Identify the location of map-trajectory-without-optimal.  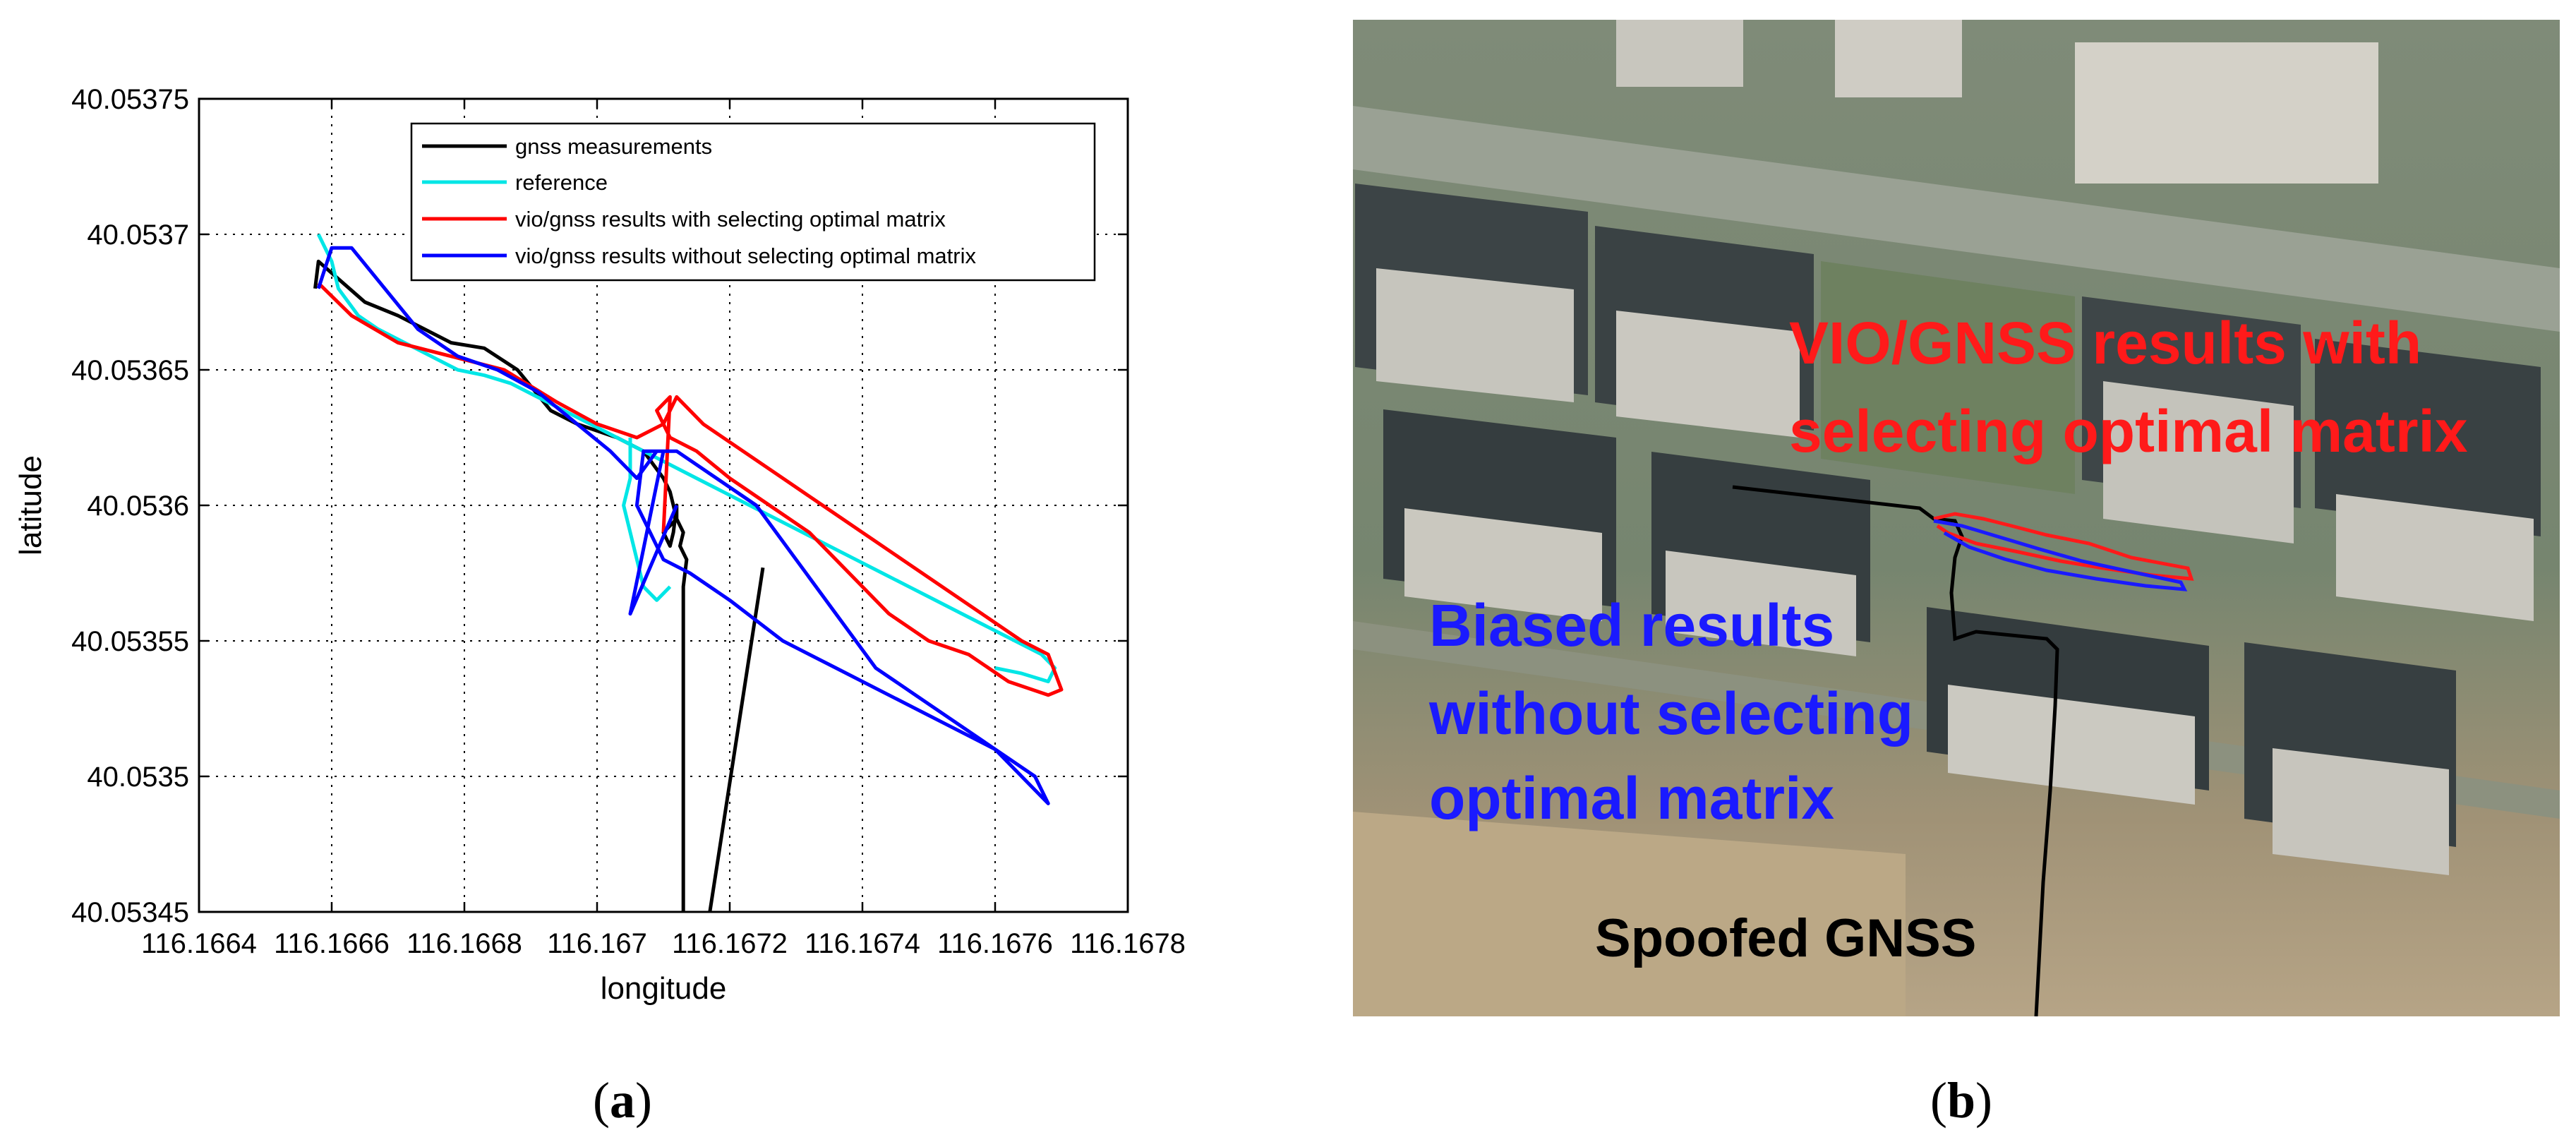
(2060, 555).